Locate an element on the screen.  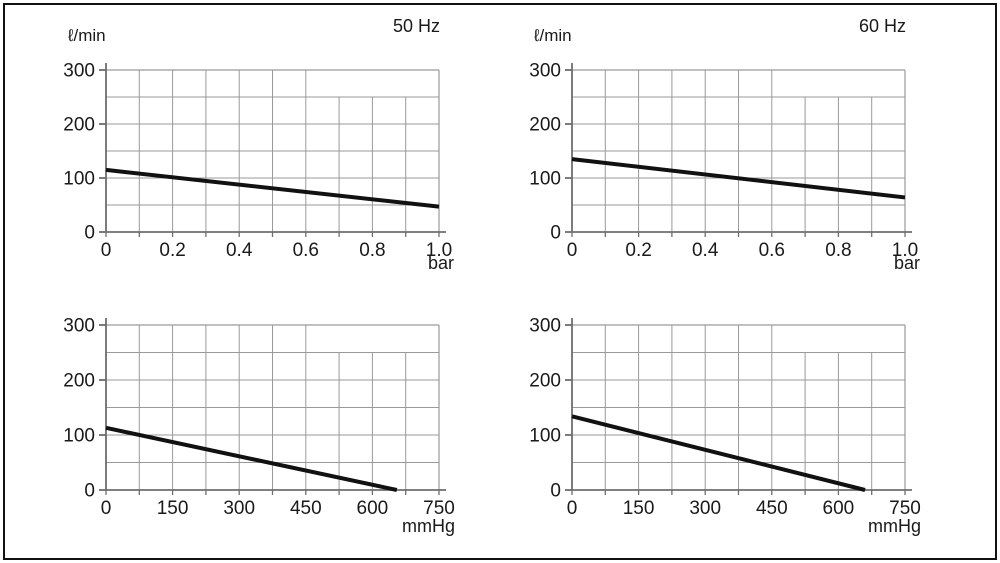
chart-3: 0 100 200 300 0 150 300 450 600 750 is located at coordinates (725, 418).